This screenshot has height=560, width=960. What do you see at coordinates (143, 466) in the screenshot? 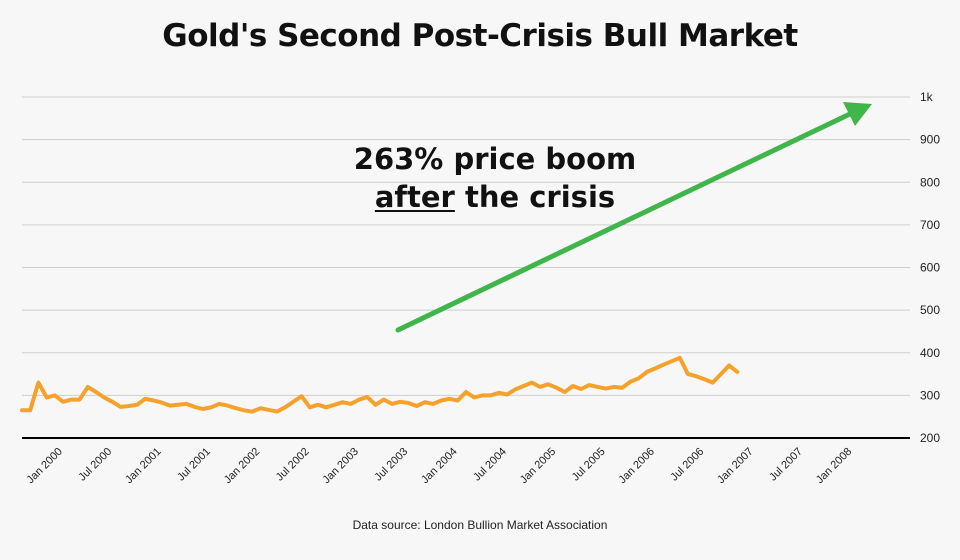
I see `x-tick-label: Jan 2001` at bounding box center [143, 466].